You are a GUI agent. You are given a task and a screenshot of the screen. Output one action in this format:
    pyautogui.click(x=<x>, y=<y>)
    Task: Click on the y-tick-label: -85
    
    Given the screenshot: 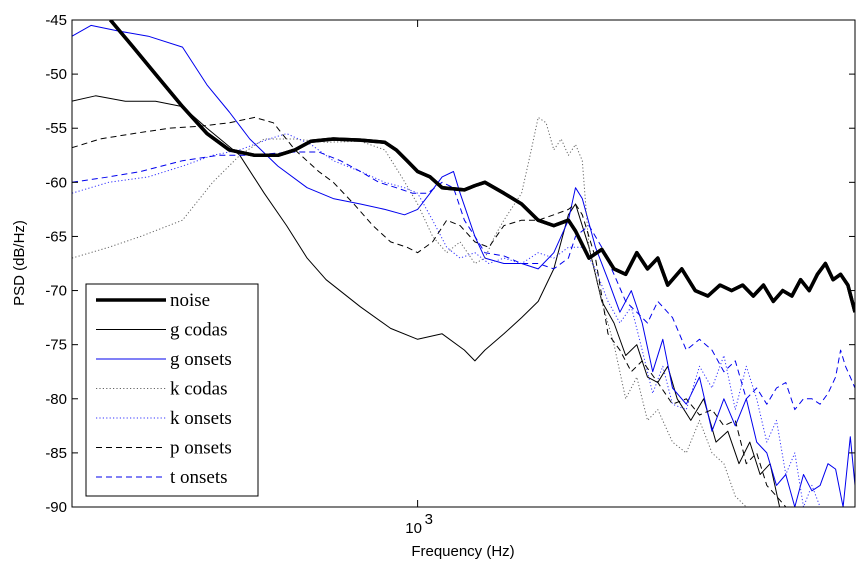 What is the action you would take?
    pyautogui.click(x=56, y=453)
    